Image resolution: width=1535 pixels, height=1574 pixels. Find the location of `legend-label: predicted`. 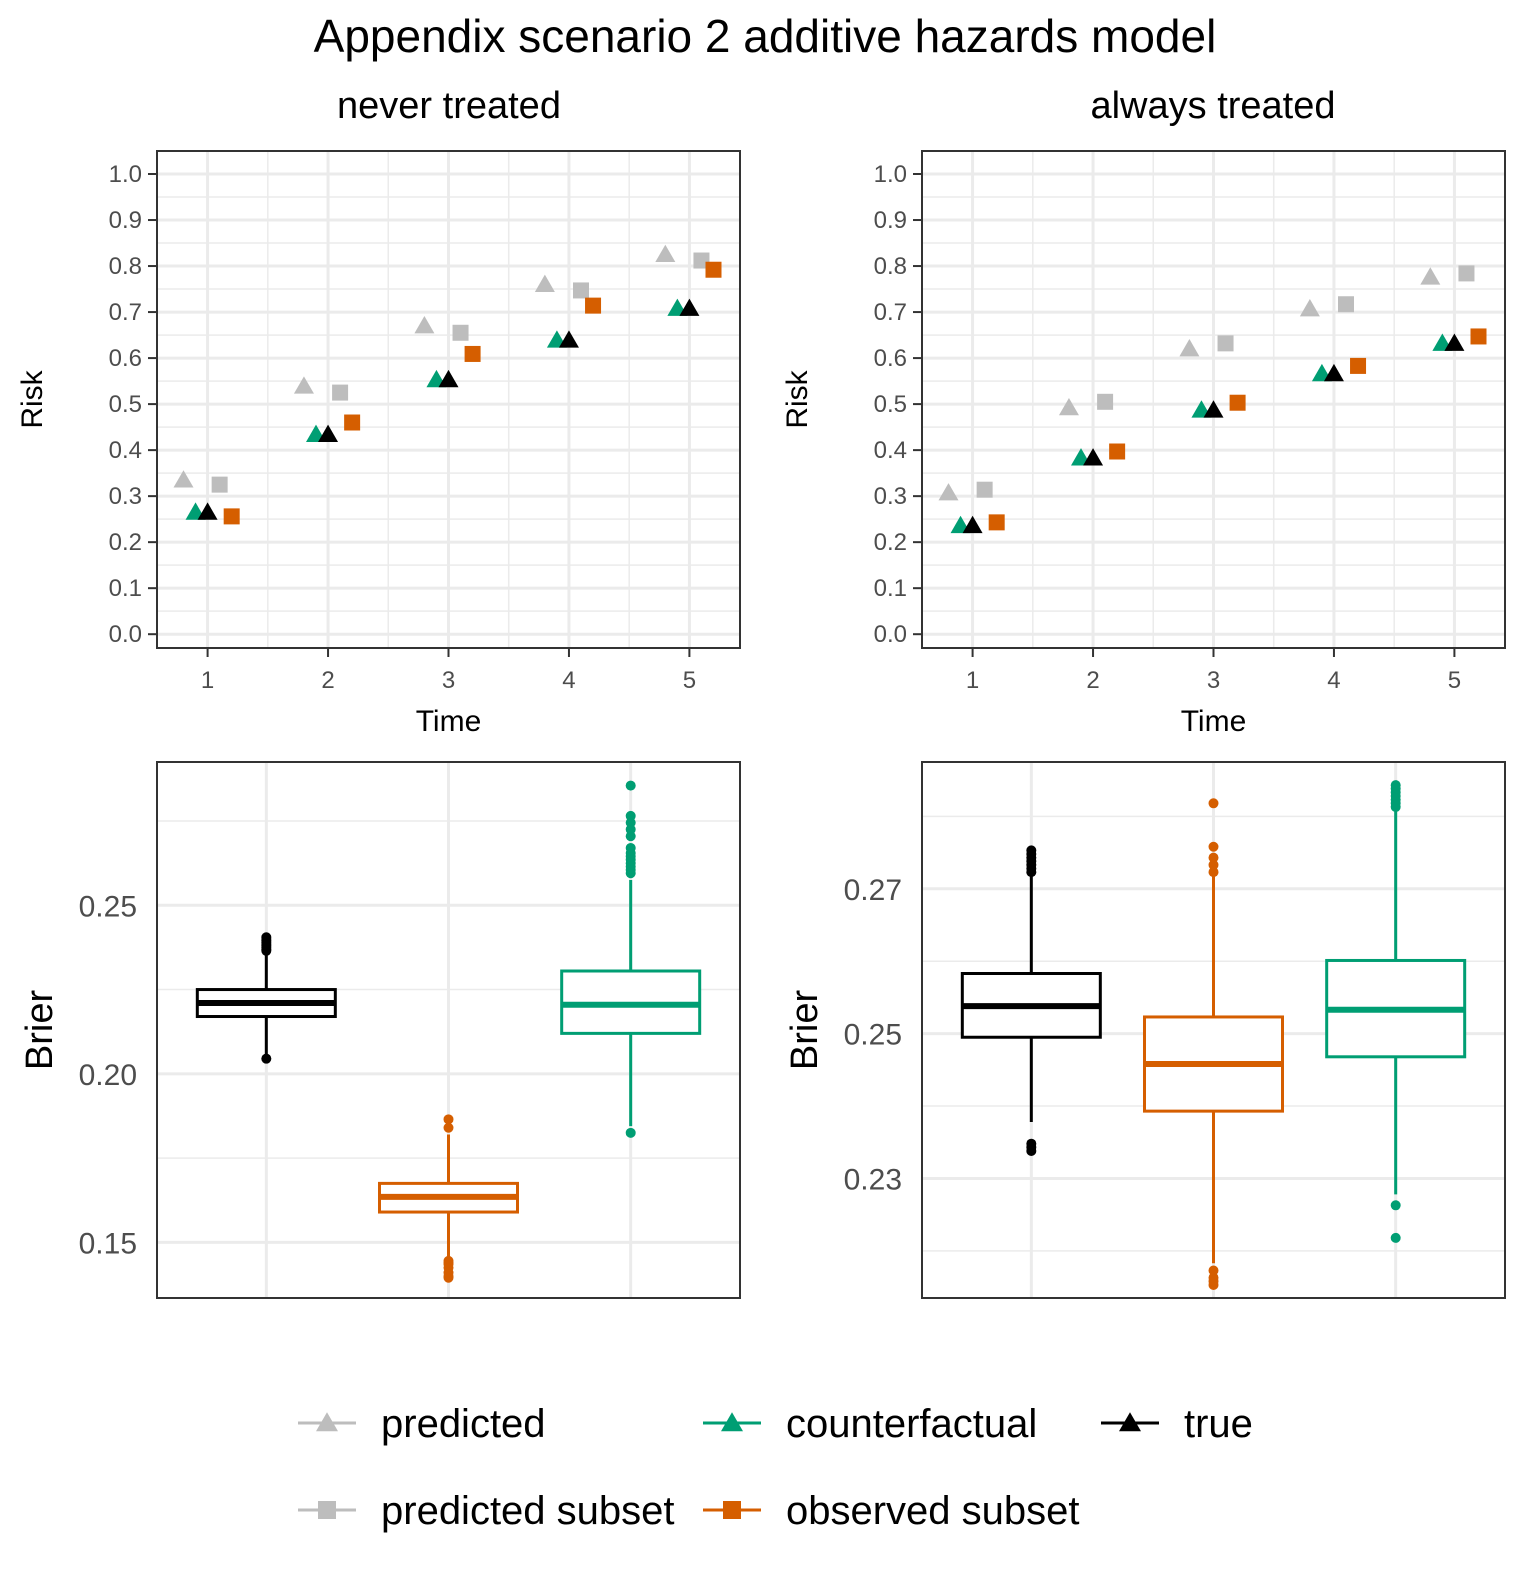

legend-label: predicted is located at coordinates (463, 1424).